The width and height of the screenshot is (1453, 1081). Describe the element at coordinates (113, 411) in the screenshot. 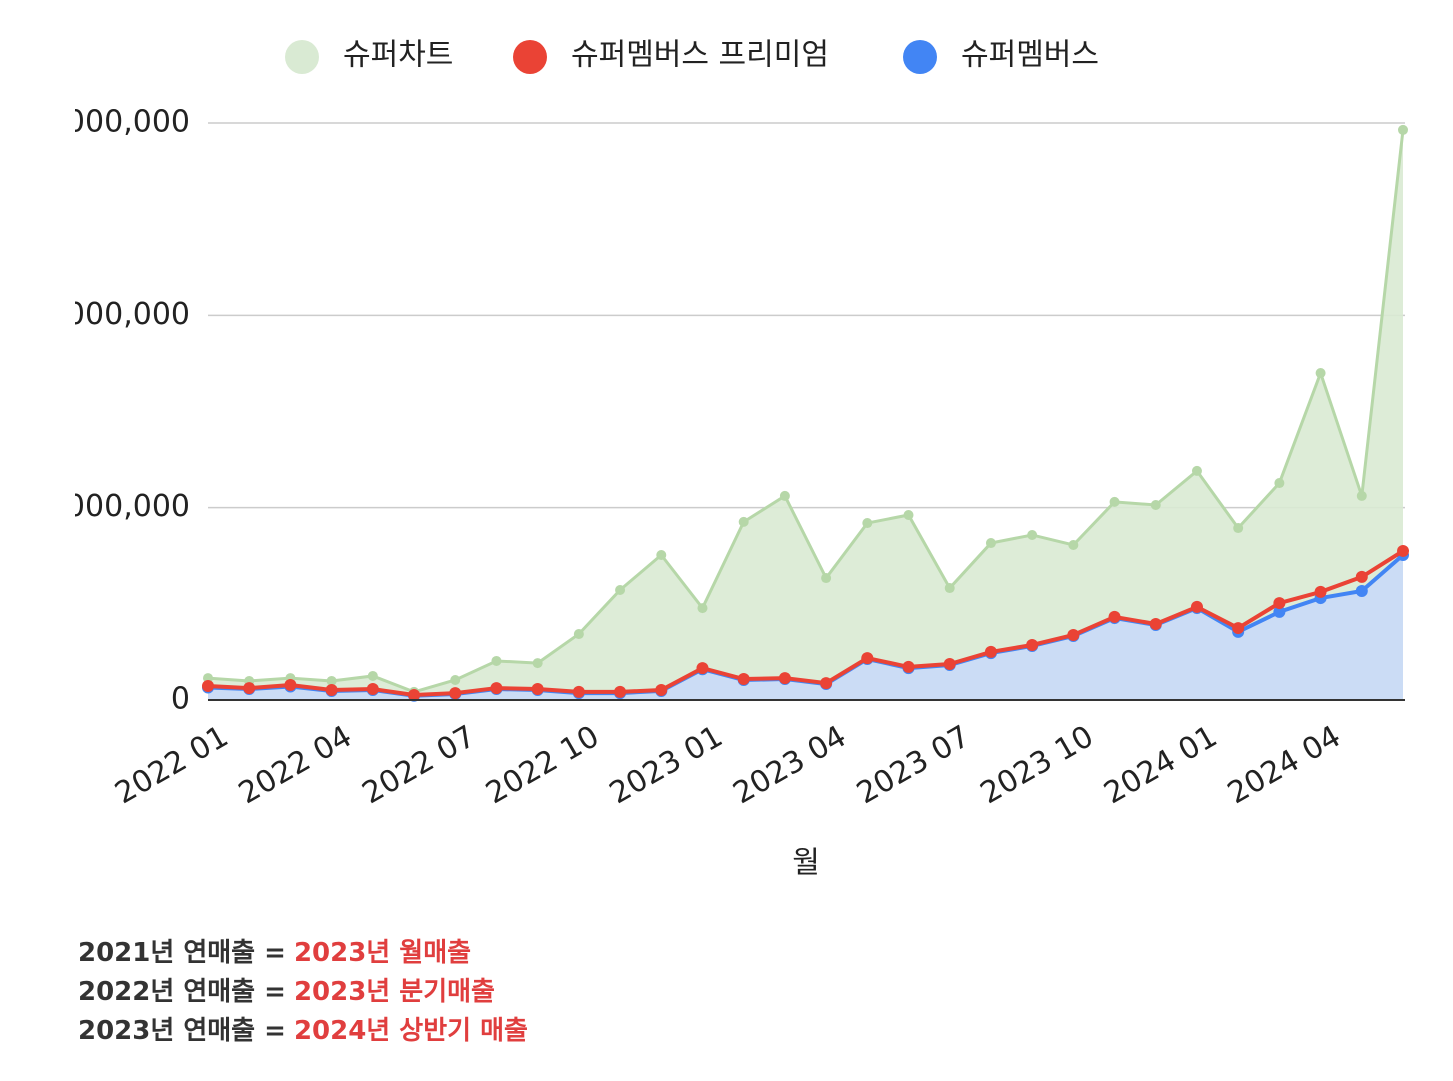

I see `y-tick-labels: 0 1,000,000 2,000,000 3,000,000` at that location.